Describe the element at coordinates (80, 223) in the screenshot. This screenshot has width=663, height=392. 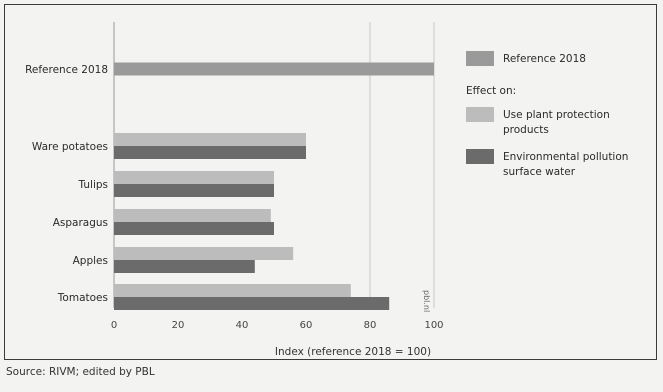
I see `category-label: Asparagus` at that location.